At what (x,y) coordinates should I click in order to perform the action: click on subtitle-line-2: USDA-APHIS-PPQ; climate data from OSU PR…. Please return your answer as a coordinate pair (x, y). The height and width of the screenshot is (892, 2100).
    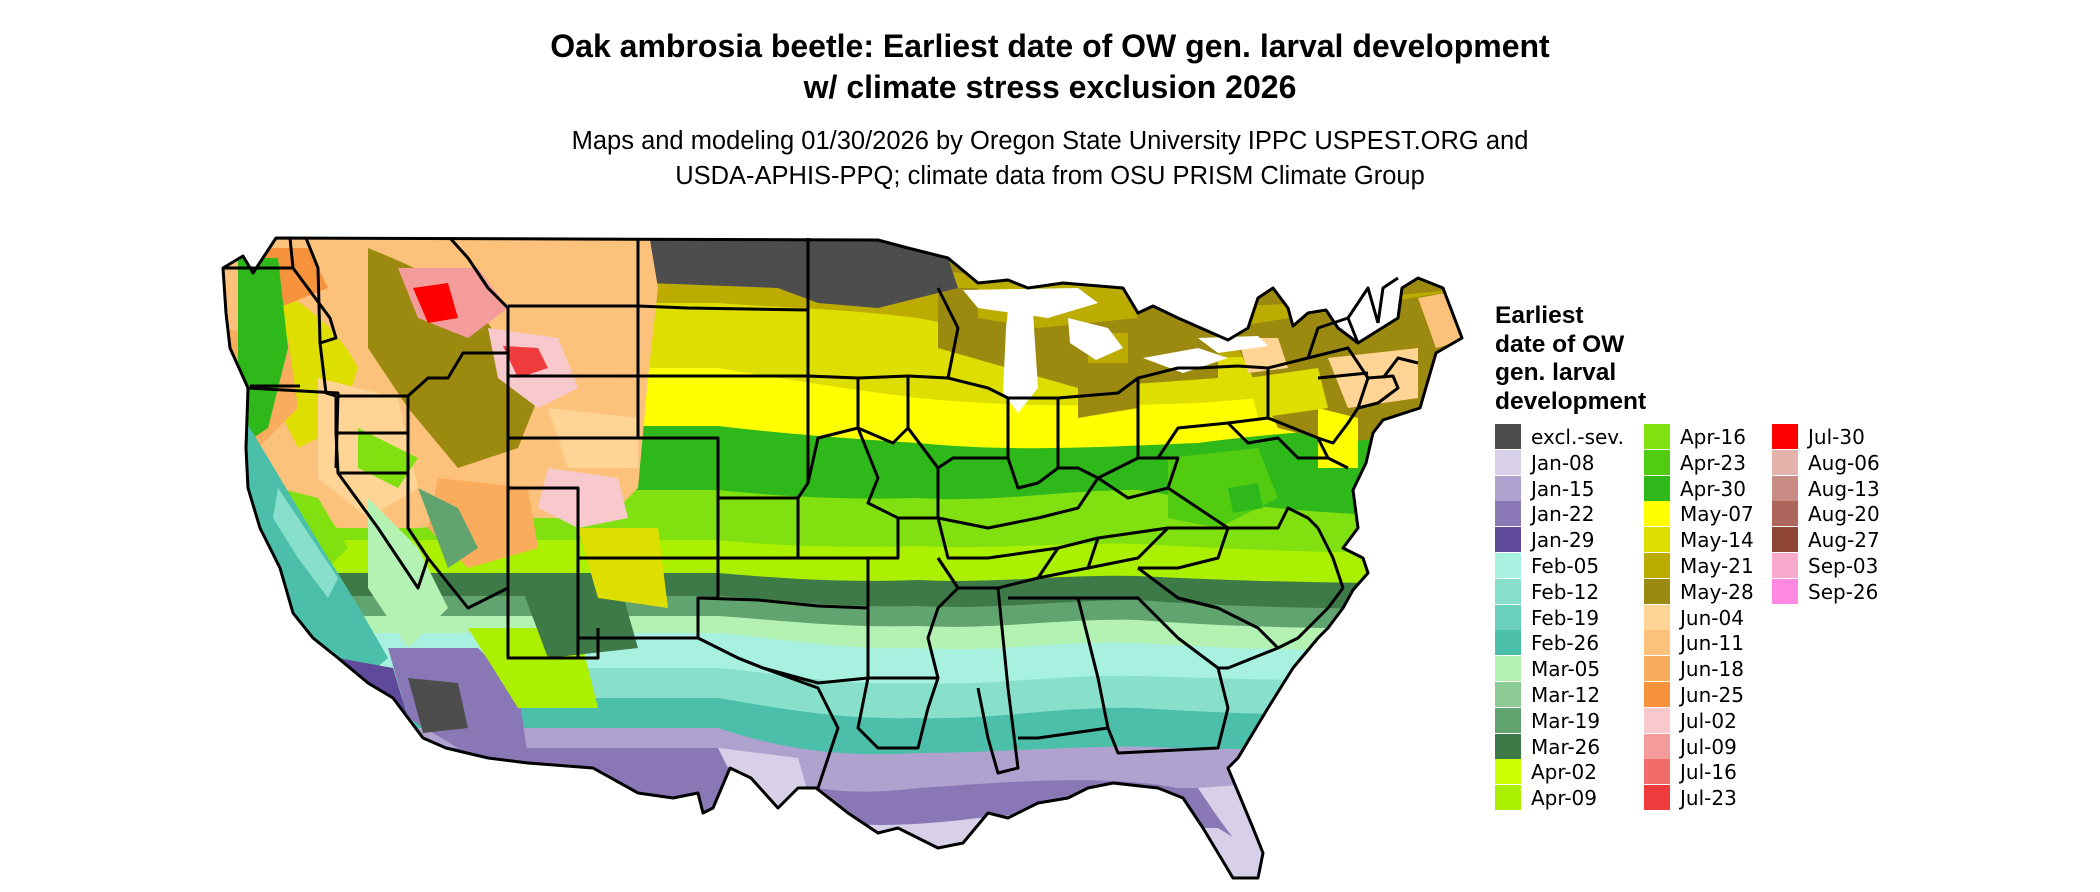
    Looking at the image, I should click on (1050, 176).